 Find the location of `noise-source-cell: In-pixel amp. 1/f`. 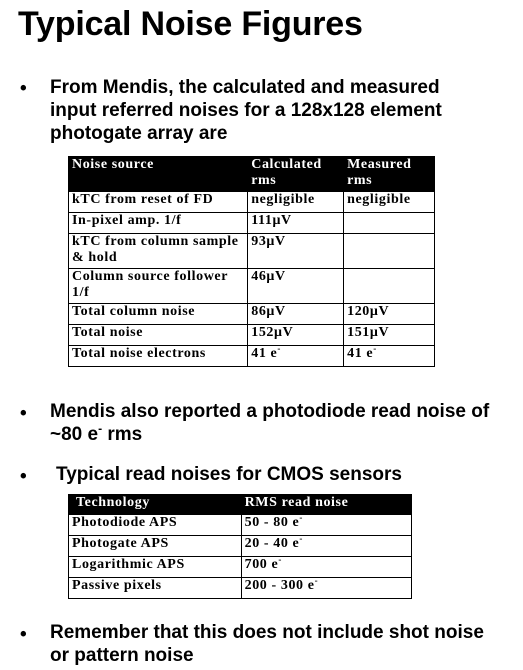

noise-source-cell: In-pixel amp. 1/f is located at coordinates (158, 223).